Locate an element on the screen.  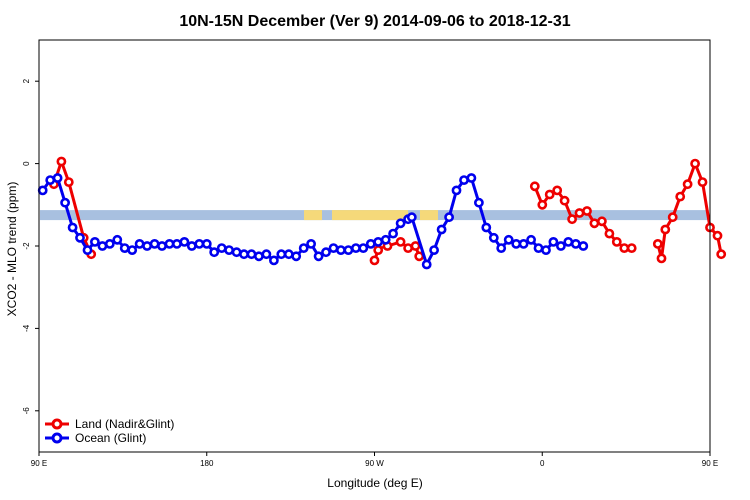
legend: Land (Nadir&Glint) Ocean (Glint) is located at coordinates (109, 431).